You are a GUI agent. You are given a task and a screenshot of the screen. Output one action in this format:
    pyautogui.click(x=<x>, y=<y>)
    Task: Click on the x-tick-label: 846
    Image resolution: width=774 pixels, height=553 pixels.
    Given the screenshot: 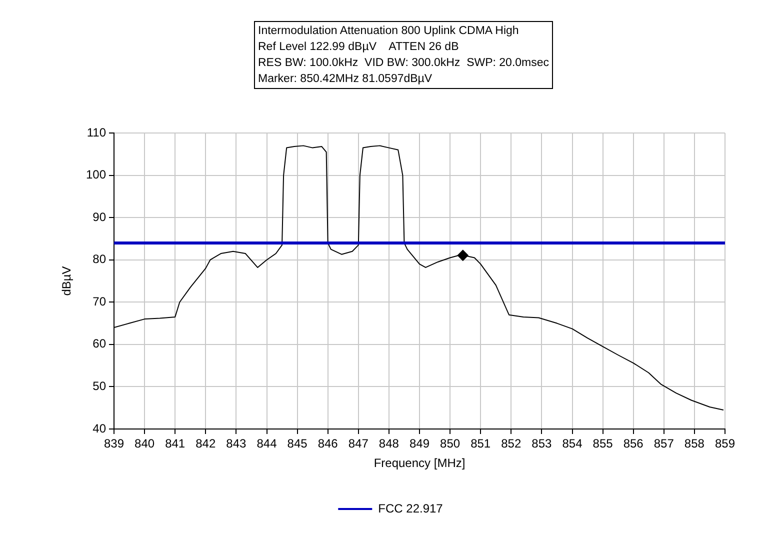 What is the action you would take?
    pyautogui.click(x=328, y=443)
    